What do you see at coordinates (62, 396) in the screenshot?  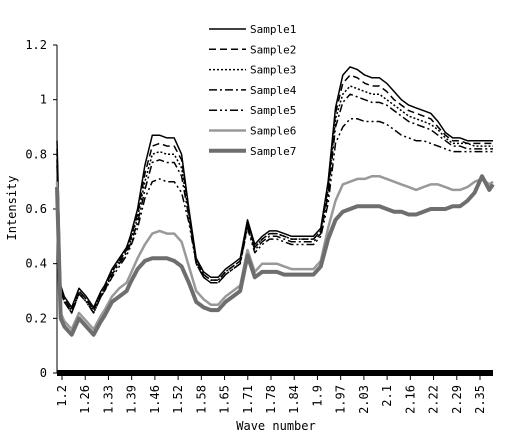 I see `x-tick-label: 1.2` at bounding box center [62, 396].